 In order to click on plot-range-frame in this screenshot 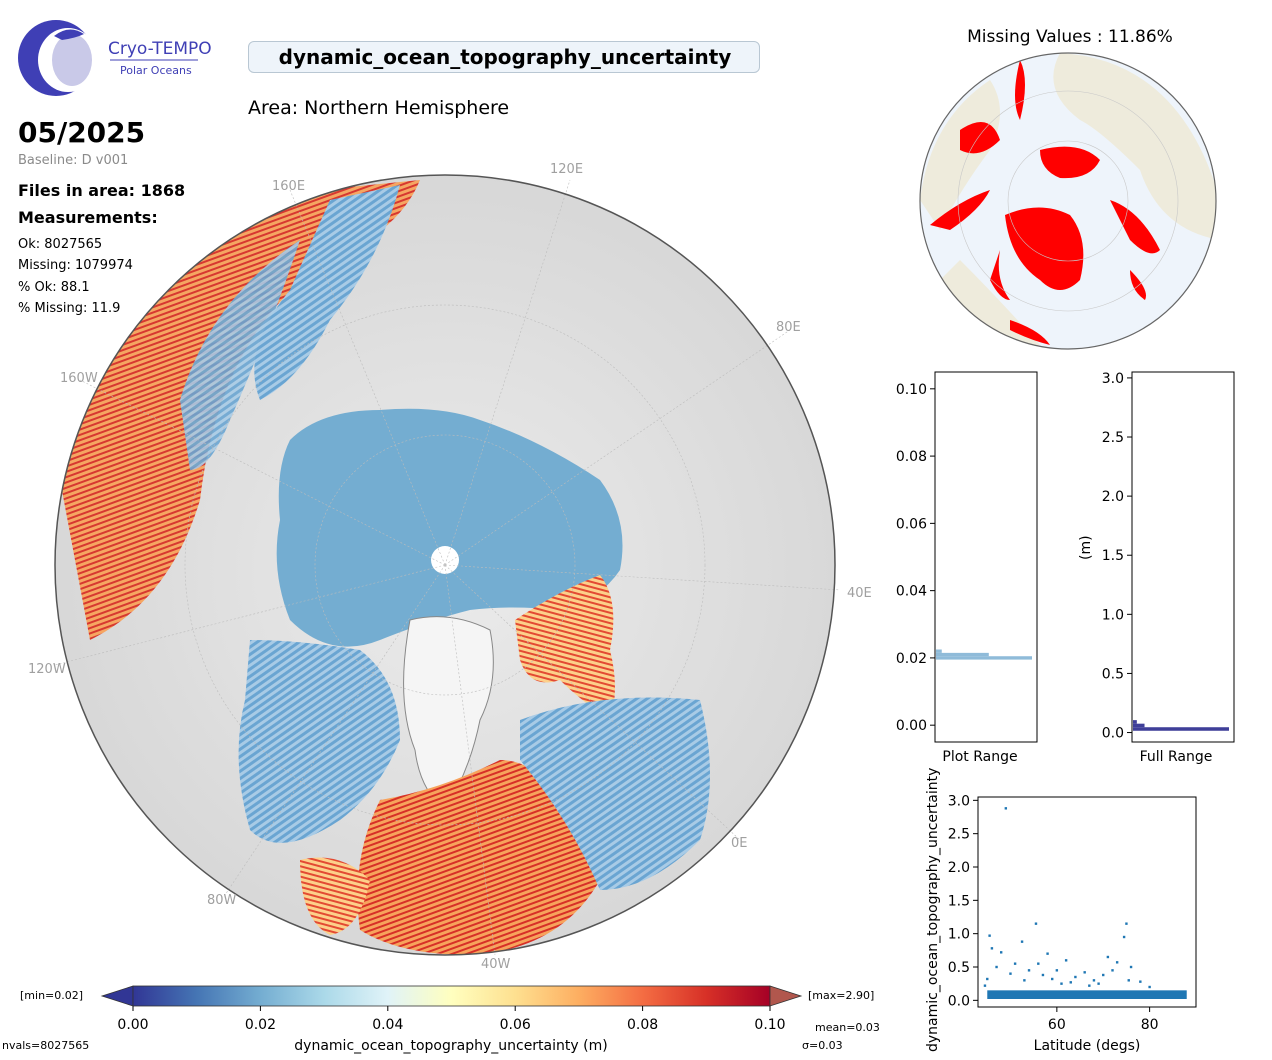, I will do `click(986, 557)`.